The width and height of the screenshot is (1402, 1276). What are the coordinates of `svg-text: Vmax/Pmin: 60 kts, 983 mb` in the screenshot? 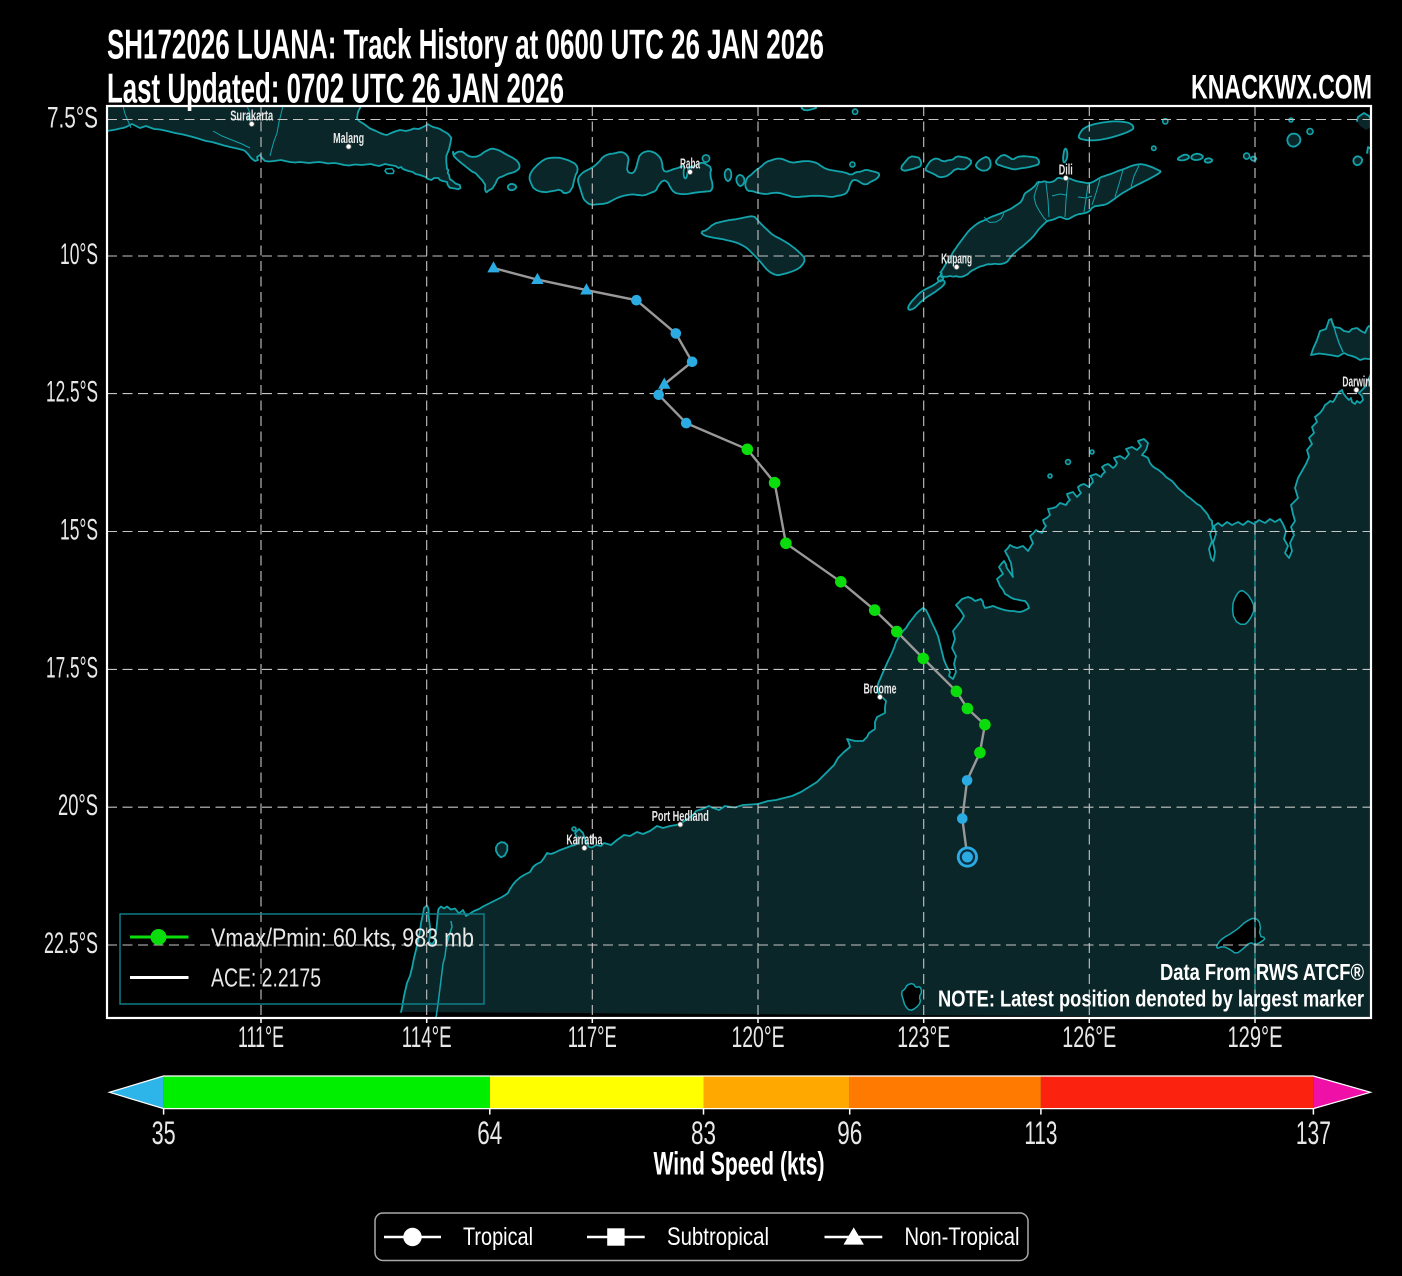 It's located at (342, 938).